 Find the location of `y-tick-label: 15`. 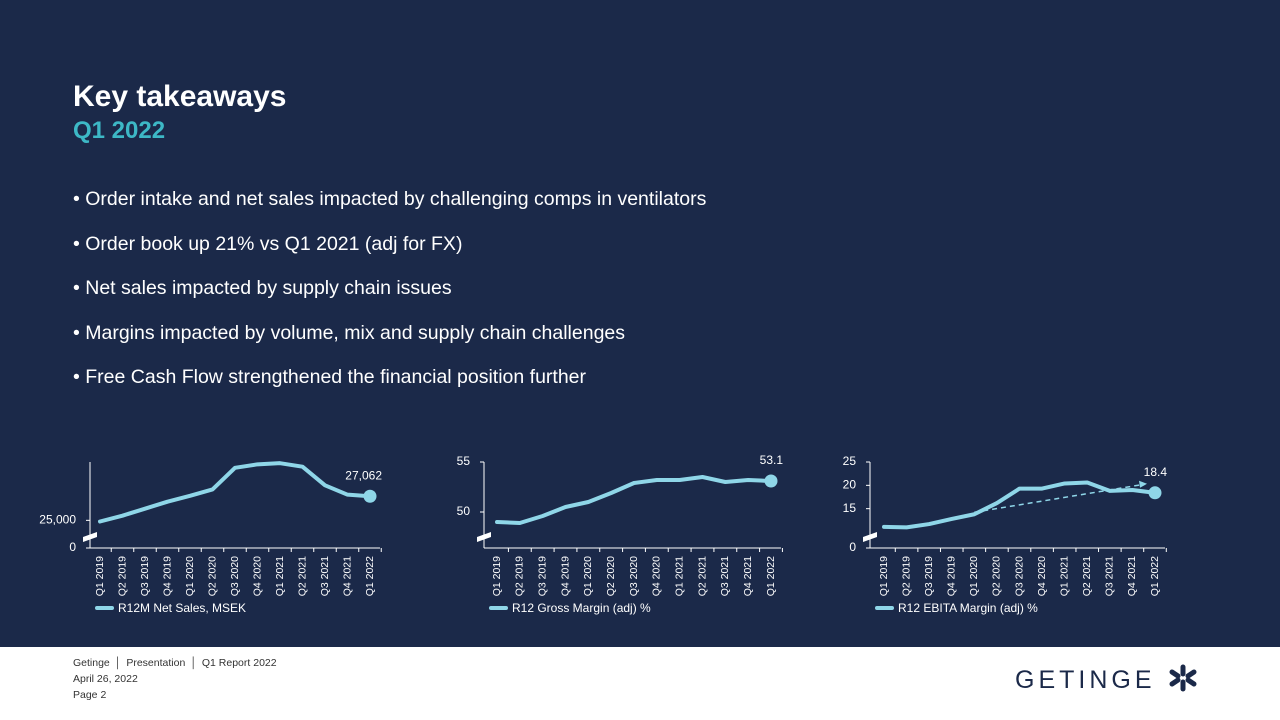

y-tick-label: 15 is located at coordinates (850, 508).